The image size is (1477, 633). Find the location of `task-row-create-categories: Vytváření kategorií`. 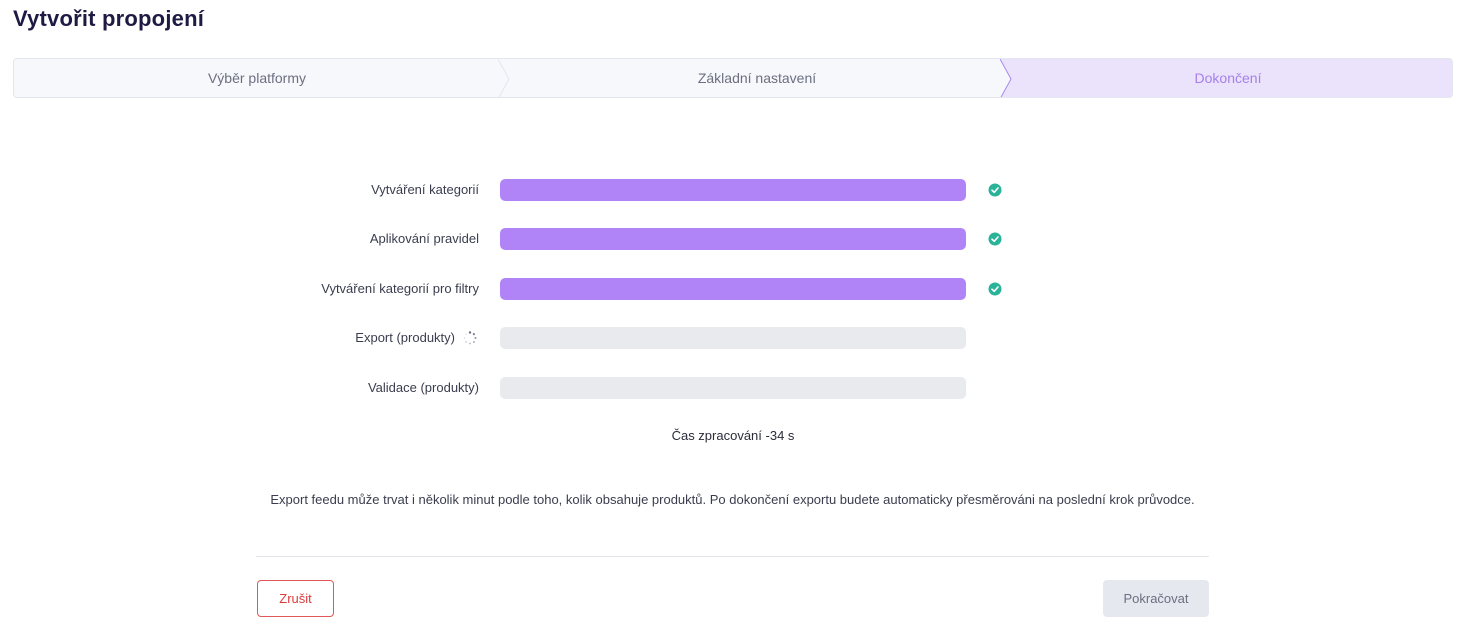

task-row-create-categories: Vytváření kategorií is located at coordinates (738, 190).